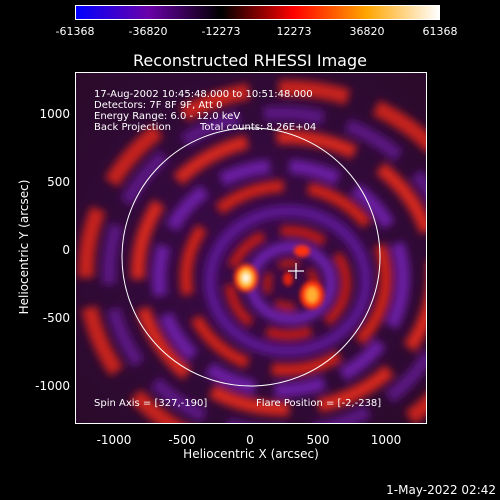 The width and height of the screenshot is (500, 500). What do you see at coordinates (52, 386) in the screenshot?
I see `y-tick-label: -1000` at bounding box center [52, 386].